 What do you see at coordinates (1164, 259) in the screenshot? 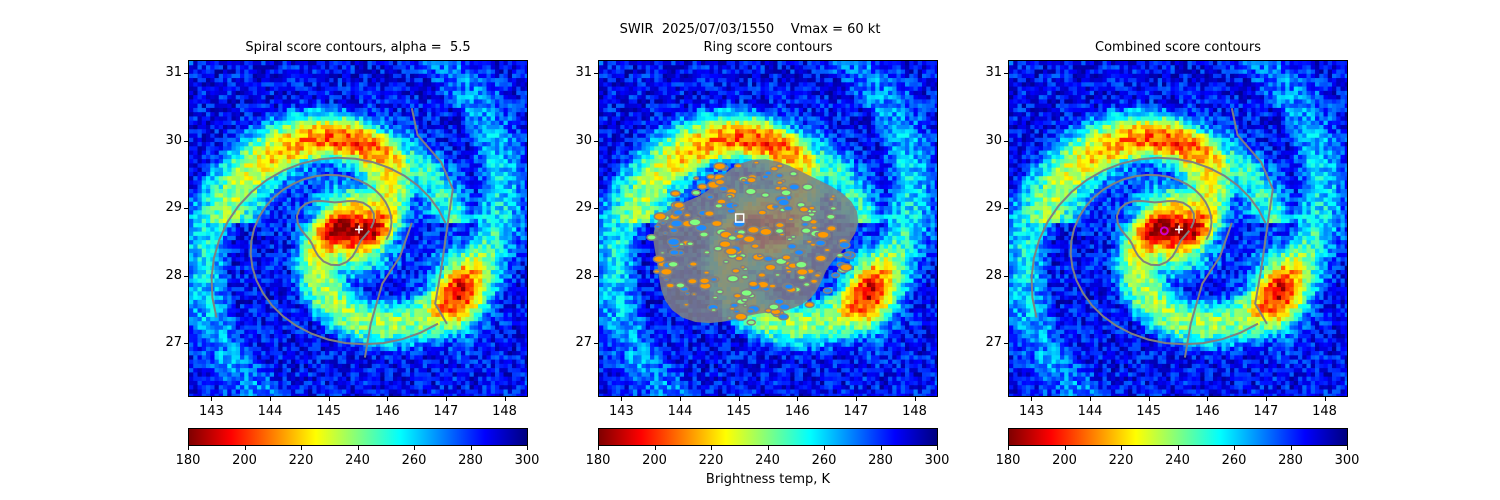
I see `contour-line` at bounding box center [1164, 259].